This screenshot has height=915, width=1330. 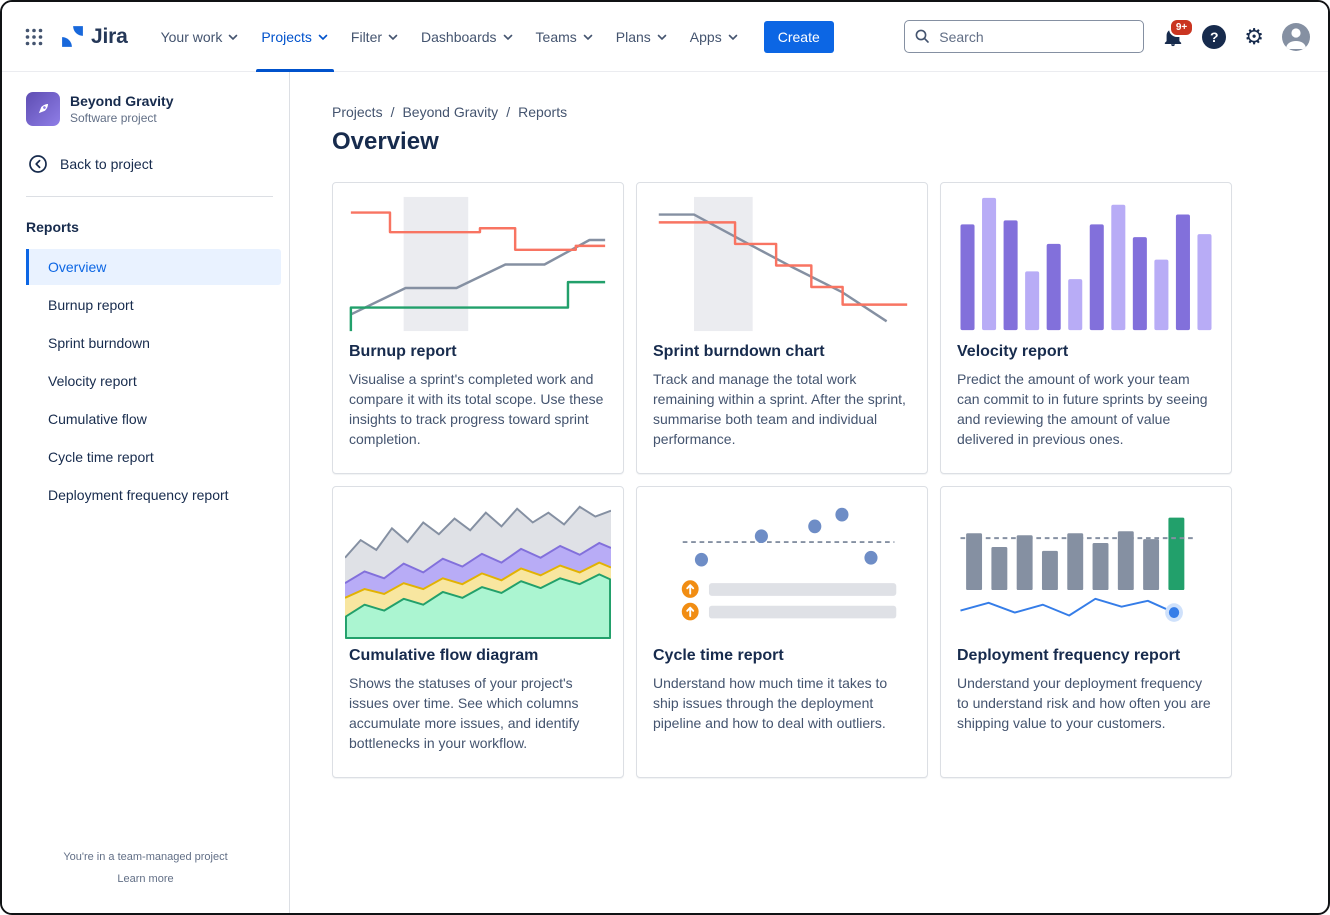 I want to click on jira-logo: Jira, so click(x=94, y=36).